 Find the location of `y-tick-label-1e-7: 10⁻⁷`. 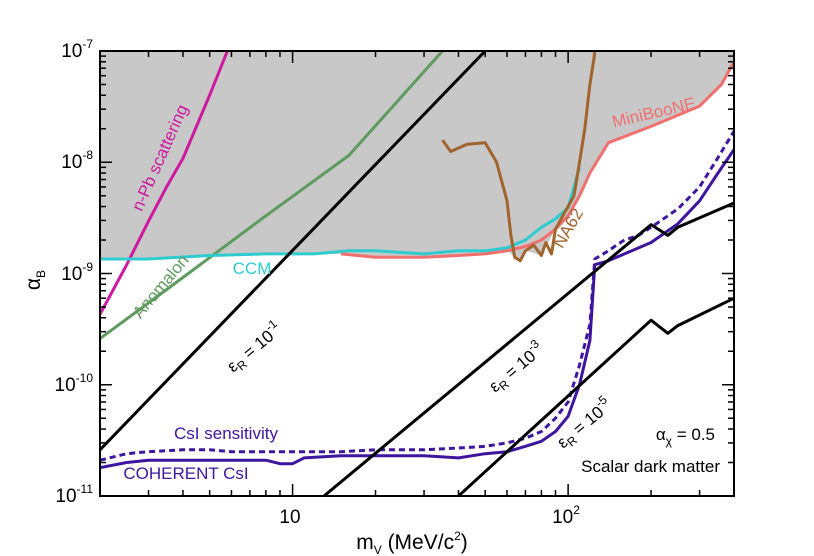

y-tick-label-1e-7: 10⁻⁷ is located at coordinates (77, 49).